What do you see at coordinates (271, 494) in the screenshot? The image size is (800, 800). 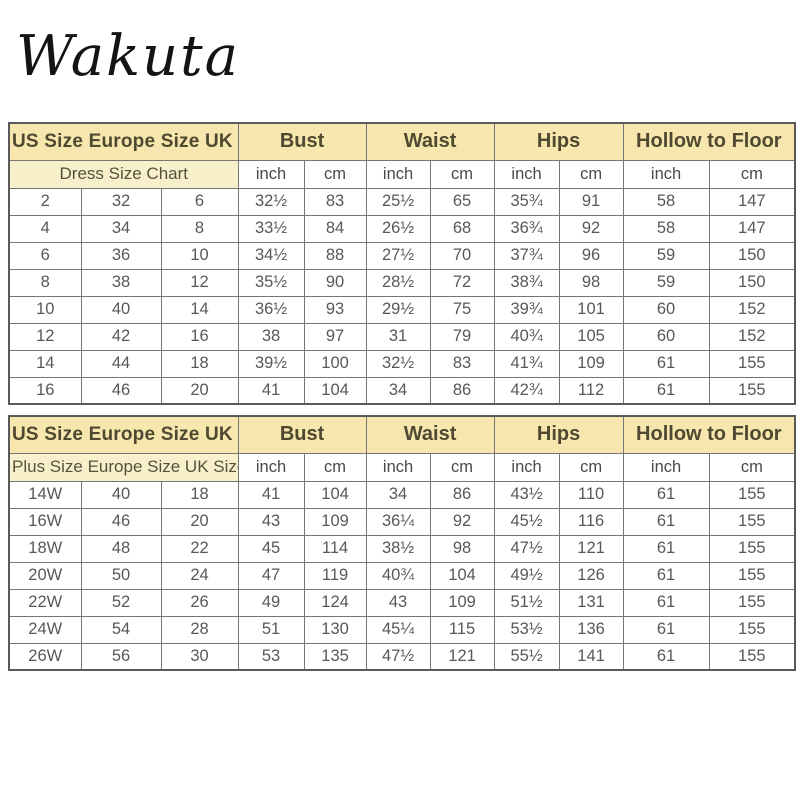 I see `size-value-cell: 41` at bounding box center [271, 494].